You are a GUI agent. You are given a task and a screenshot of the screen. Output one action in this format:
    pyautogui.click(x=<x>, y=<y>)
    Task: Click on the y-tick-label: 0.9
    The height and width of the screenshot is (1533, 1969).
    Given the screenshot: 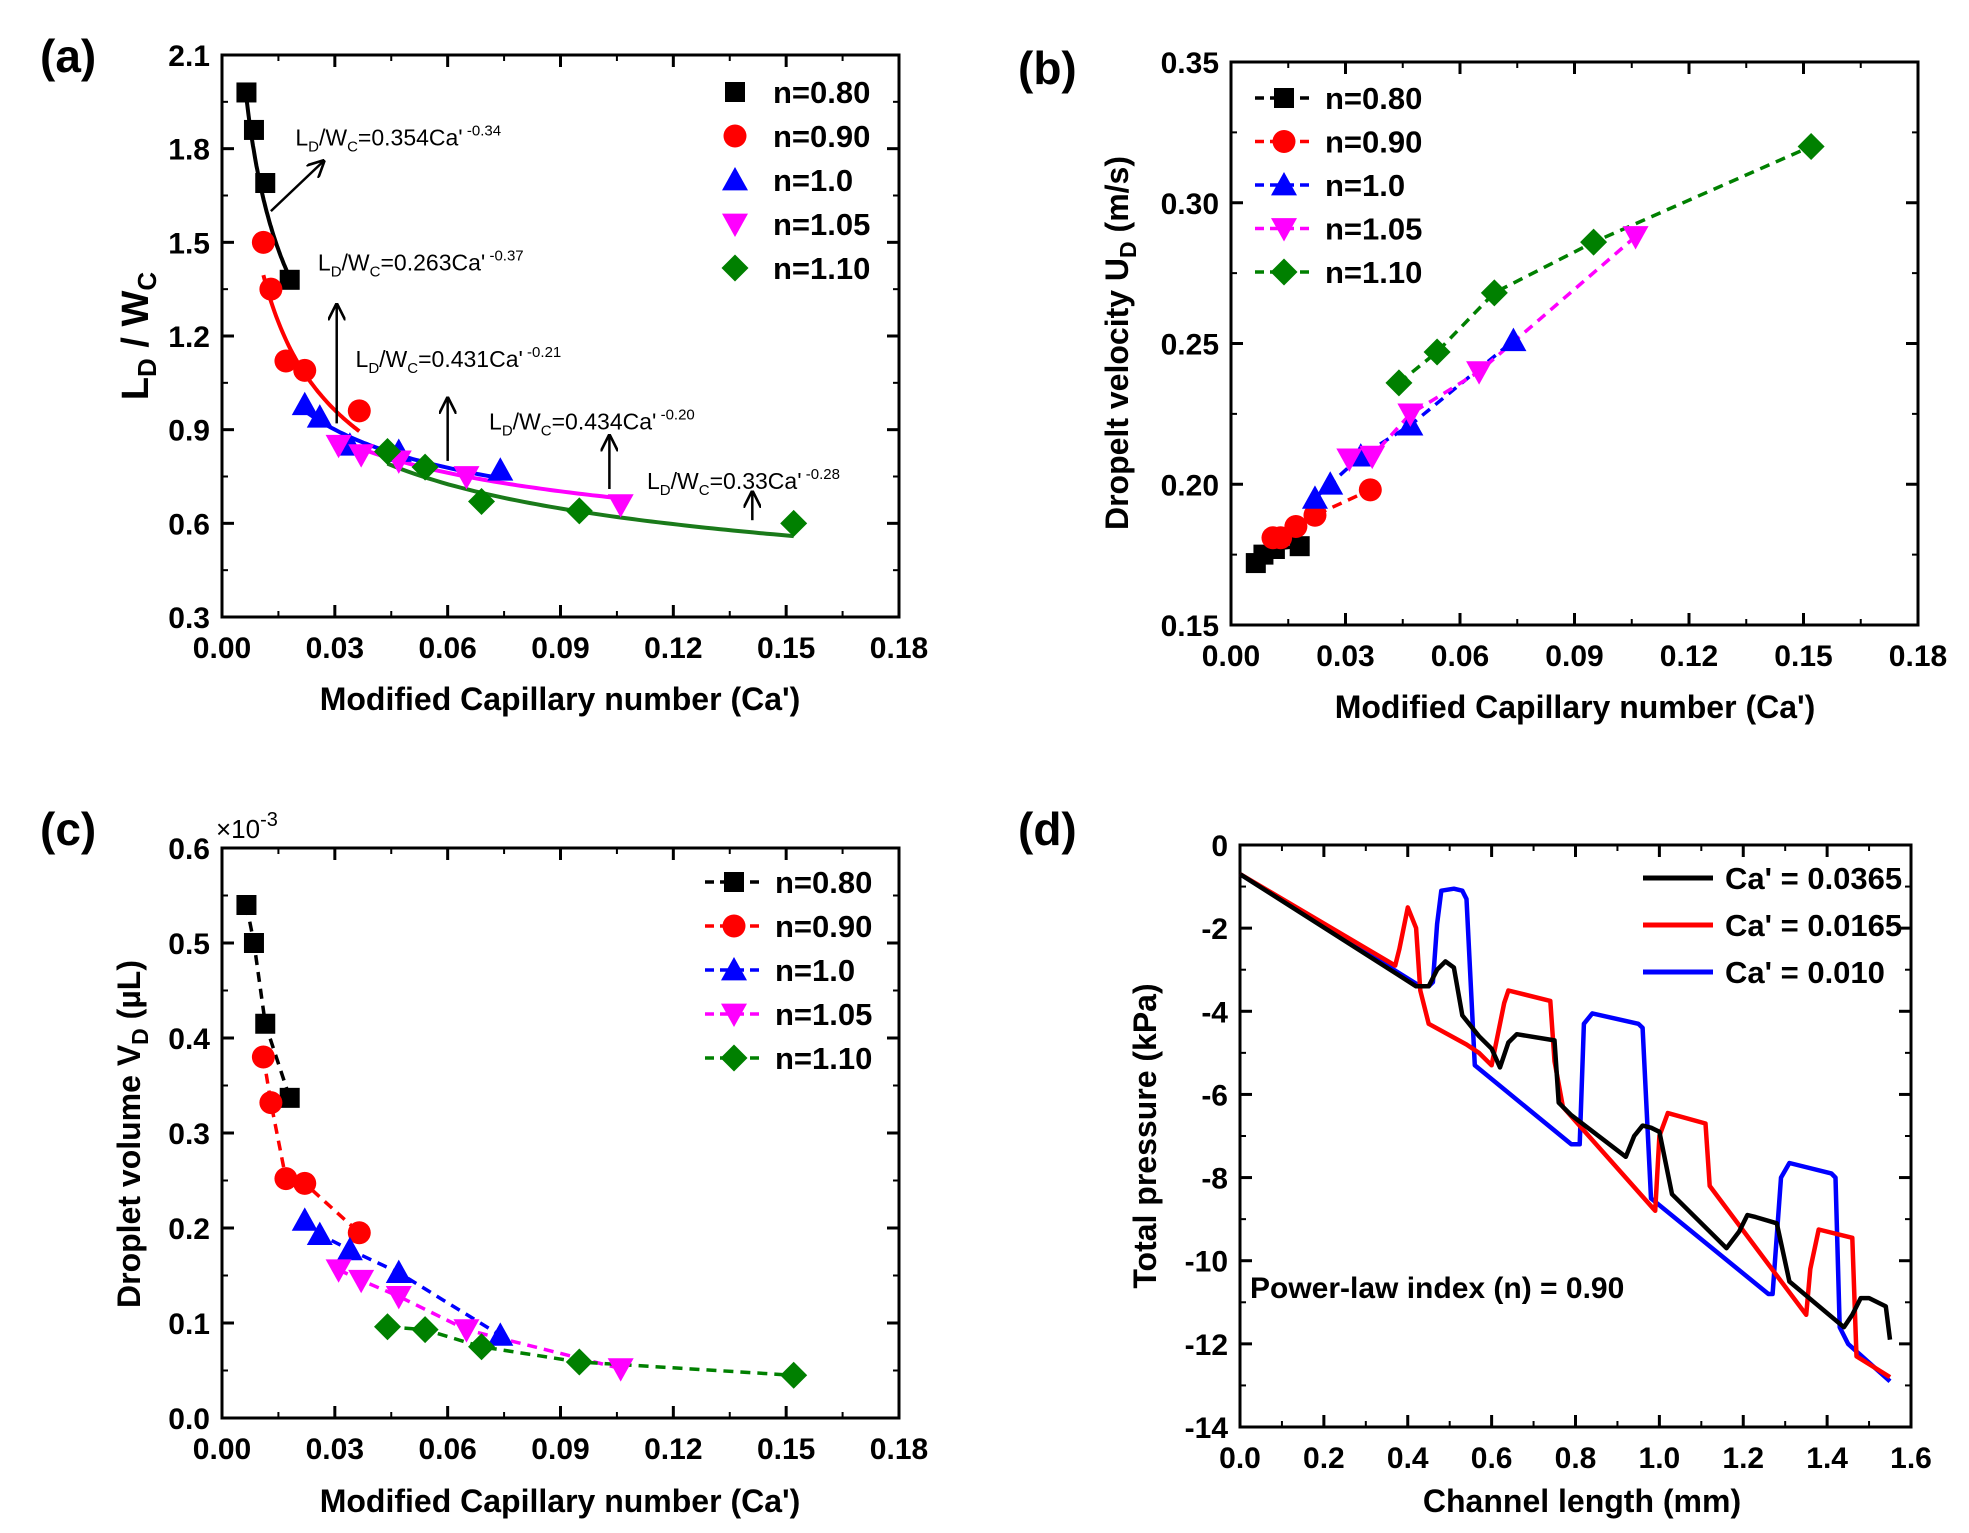 What is the action you would take?
    pyautogui.click(x=189, y=431)
    